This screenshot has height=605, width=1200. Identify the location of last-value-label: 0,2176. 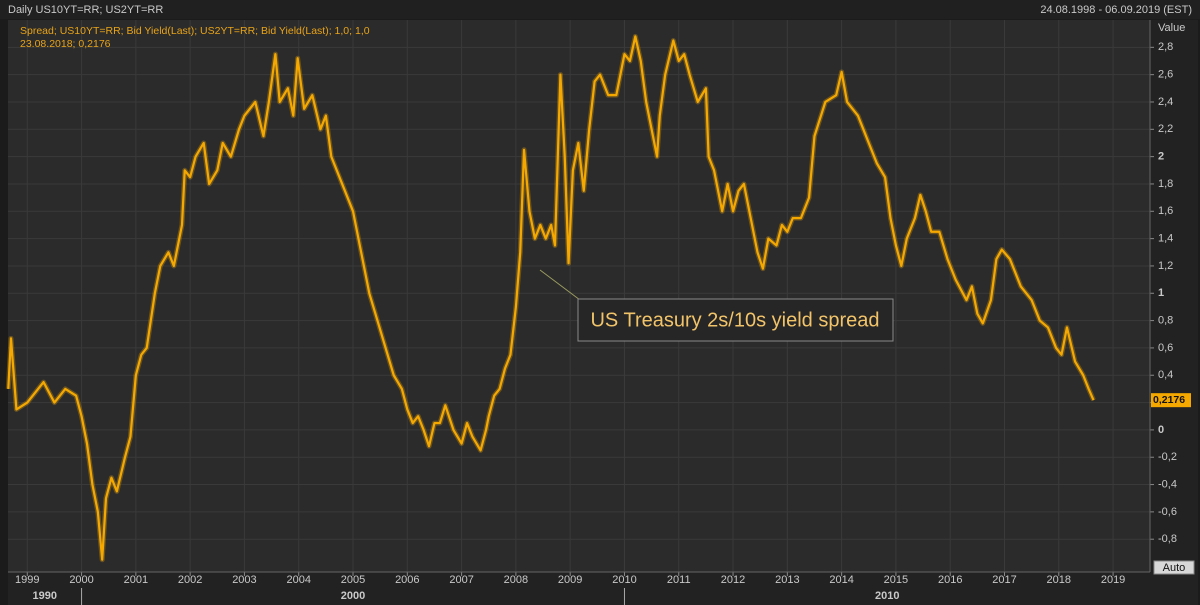
(1169, 400).